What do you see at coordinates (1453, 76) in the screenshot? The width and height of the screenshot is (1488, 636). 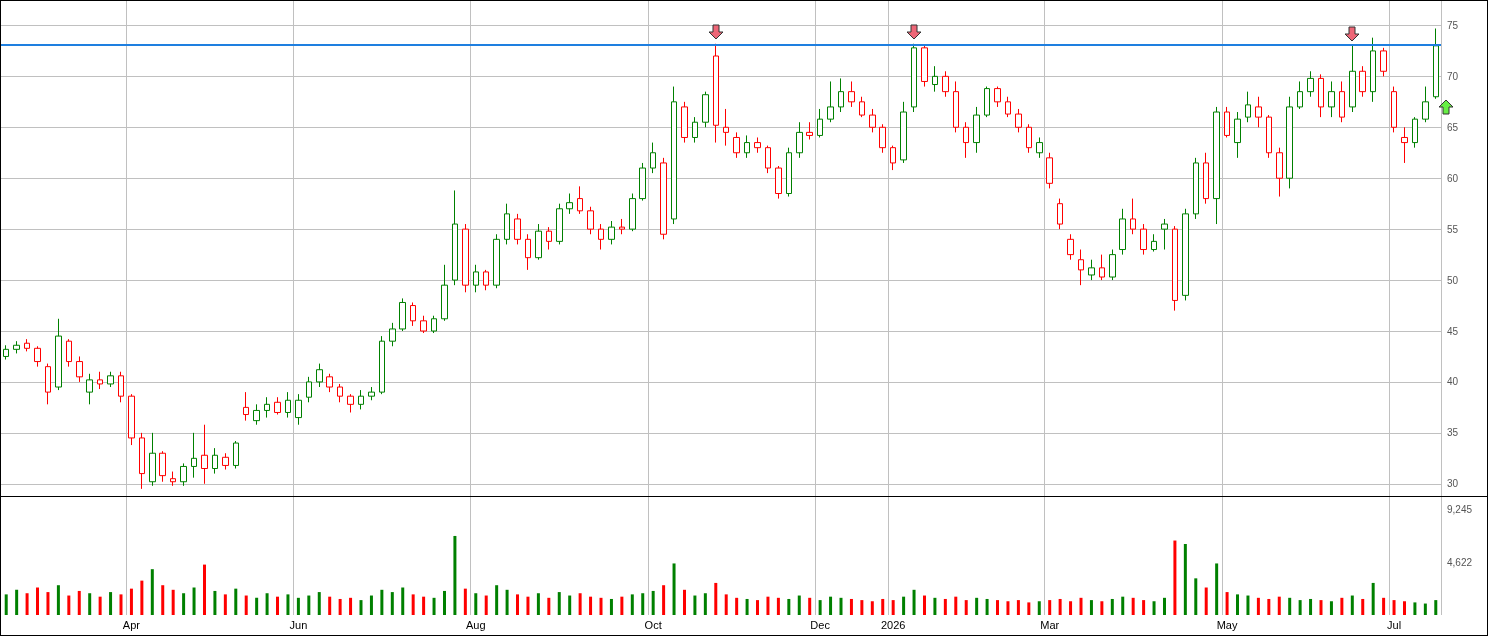 I see `y-tick-label: 70` at bounding box center [1453, 76].